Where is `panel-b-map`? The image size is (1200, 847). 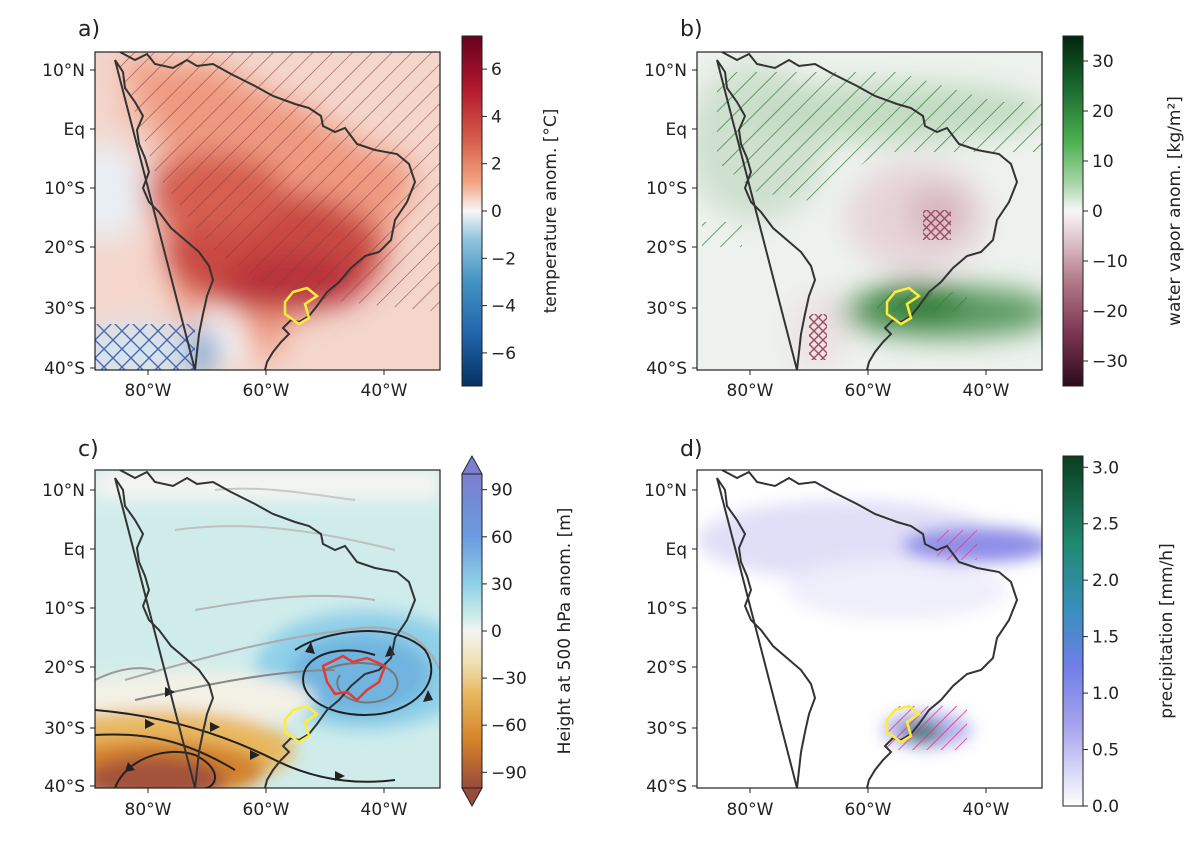 panel-b-map is located at coordinates (869, 211).